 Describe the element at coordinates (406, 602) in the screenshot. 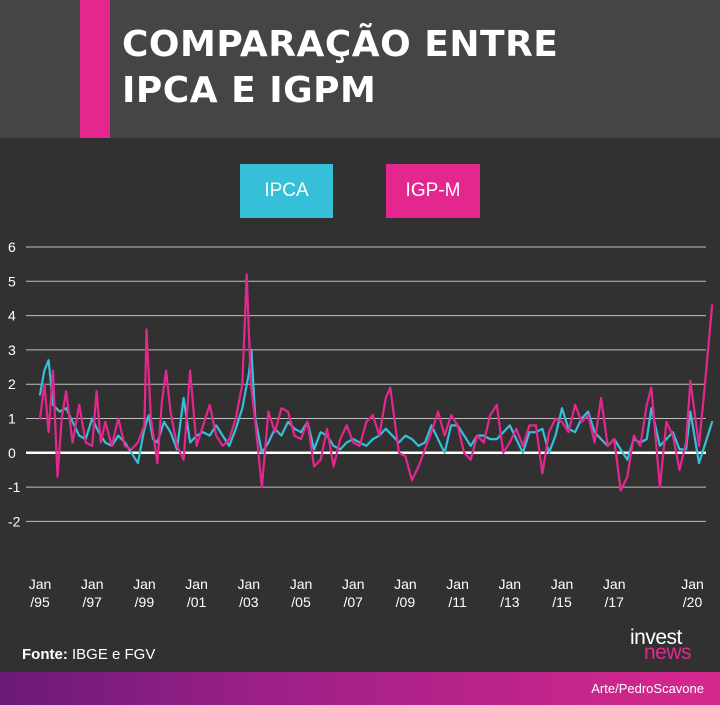

I see `x-tick-label: /09` at that location.